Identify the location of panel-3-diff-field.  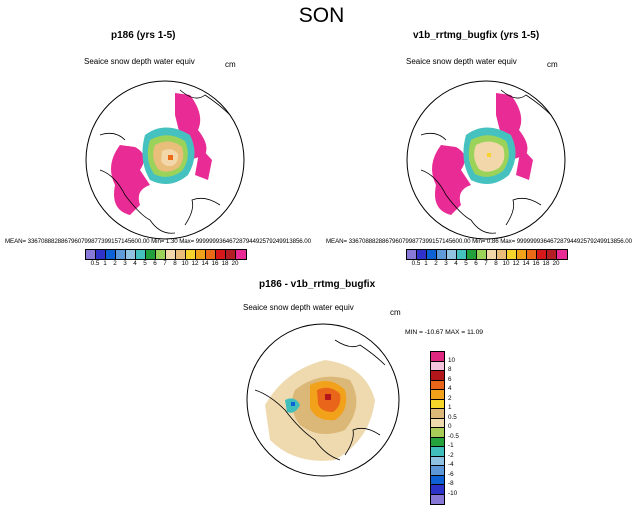
(320, 410).